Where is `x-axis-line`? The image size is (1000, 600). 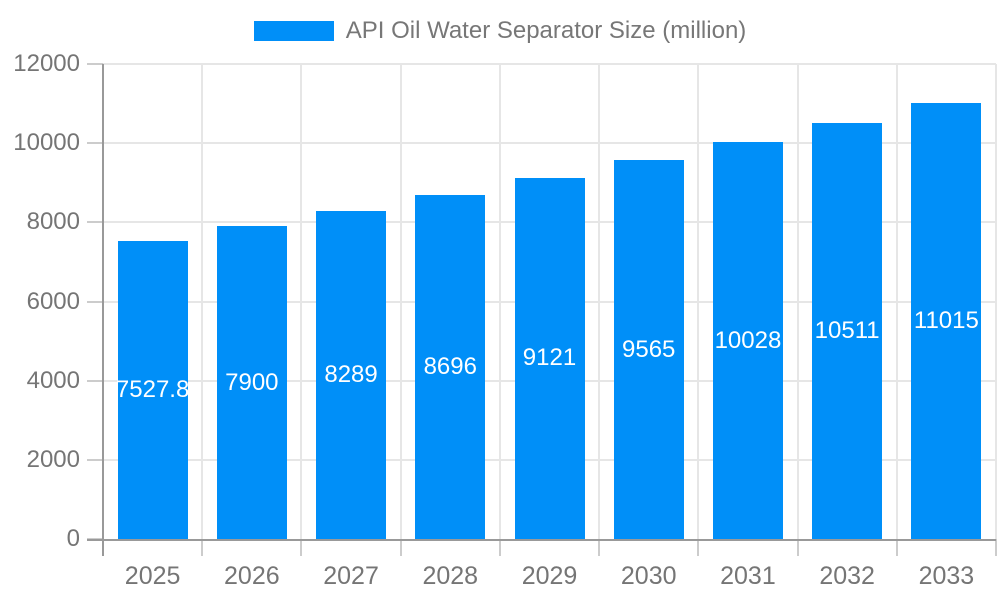
x-axis-line is located at coordinates (541, 540).